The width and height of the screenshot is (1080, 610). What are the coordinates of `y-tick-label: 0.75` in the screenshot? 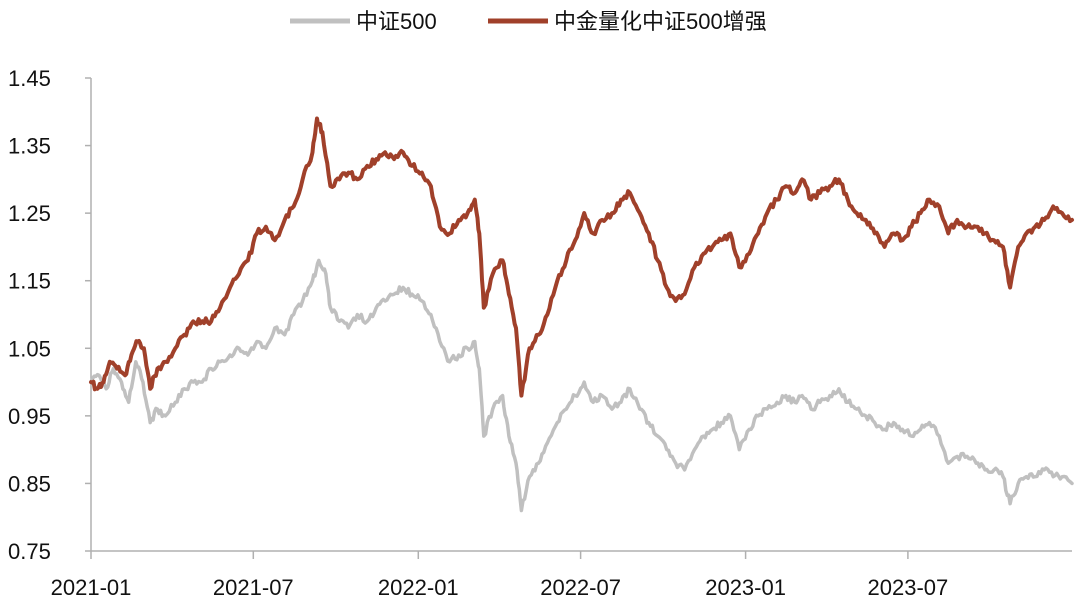 It's located at (29, 551).